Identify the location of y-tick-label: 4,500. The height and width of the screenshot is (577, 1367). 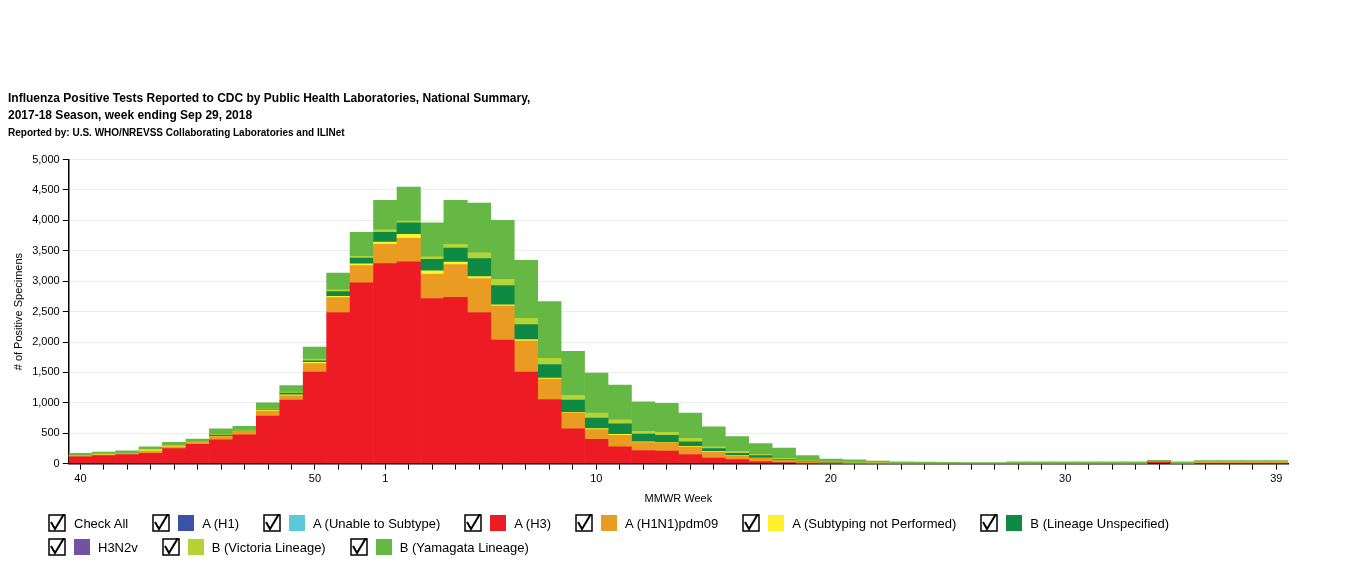
(46, 189).